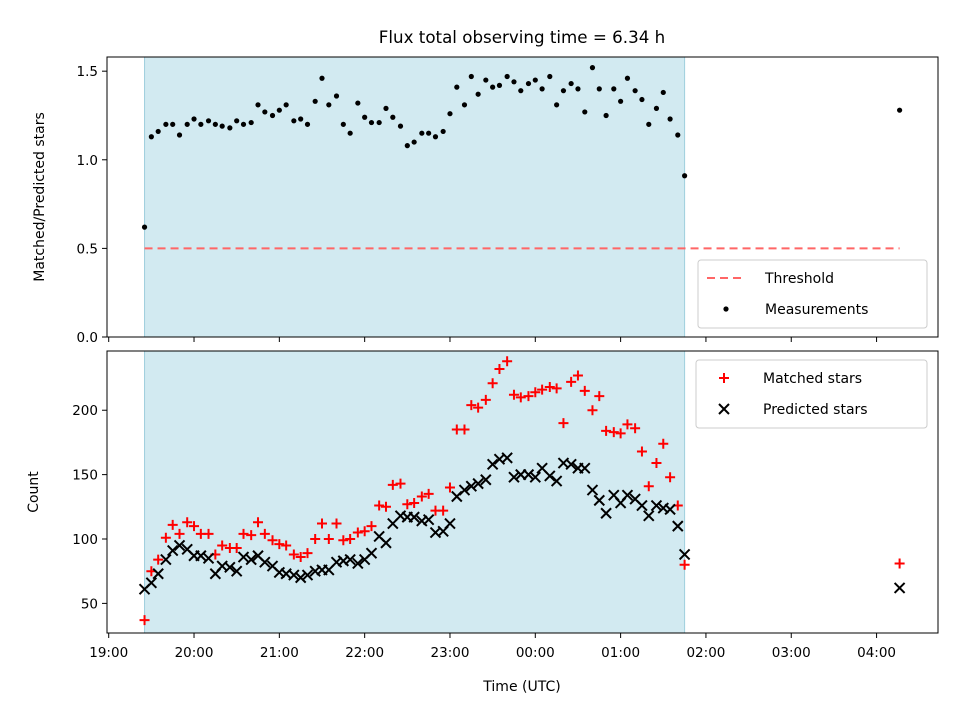  What do you see at coordinates (726, 309) in the screenshot?
I see `legend-measurements-handle` at bounding box center [726, 309].